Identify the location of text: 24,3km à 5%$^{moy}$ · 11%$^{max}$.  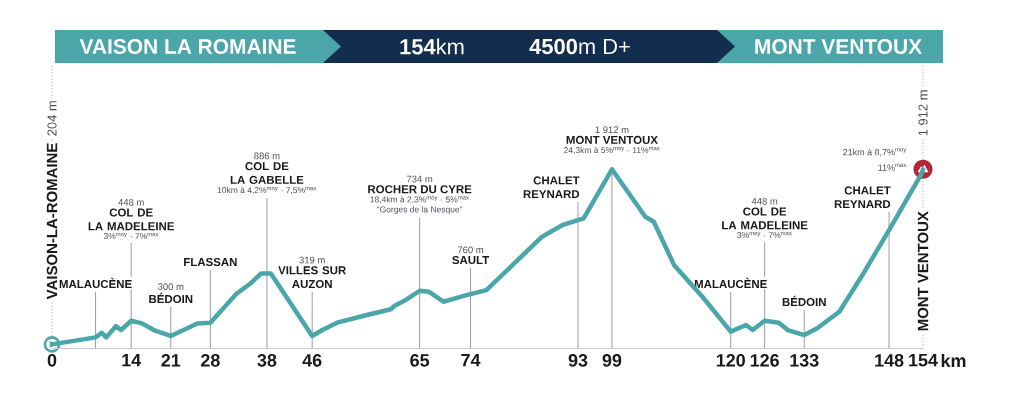
(612, 150).